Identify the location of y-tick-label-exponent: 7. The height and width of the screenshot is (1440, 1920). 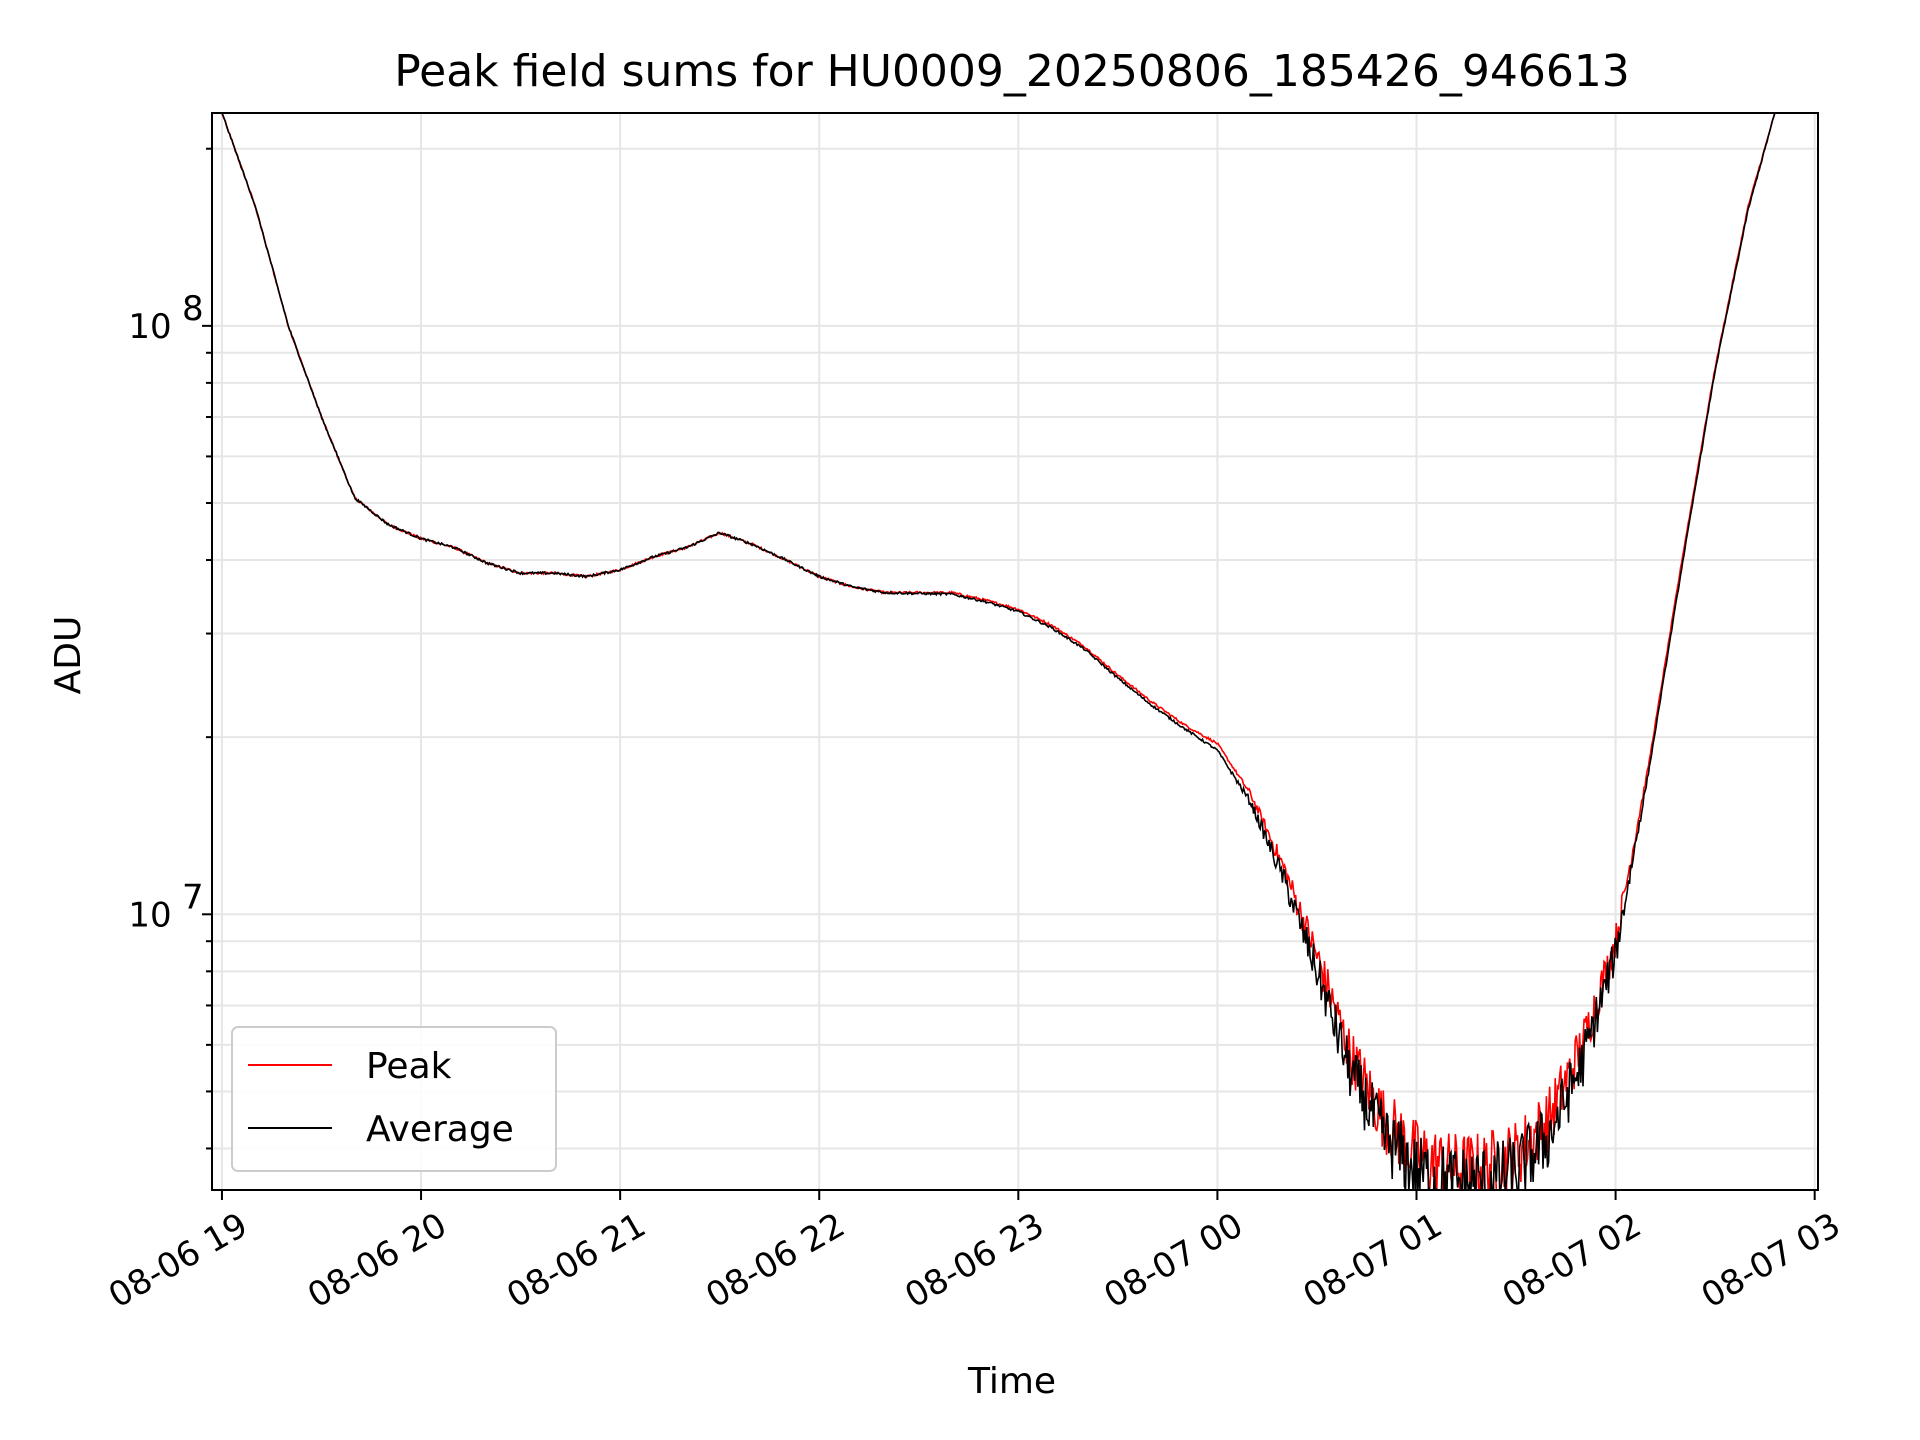
(193, 897).